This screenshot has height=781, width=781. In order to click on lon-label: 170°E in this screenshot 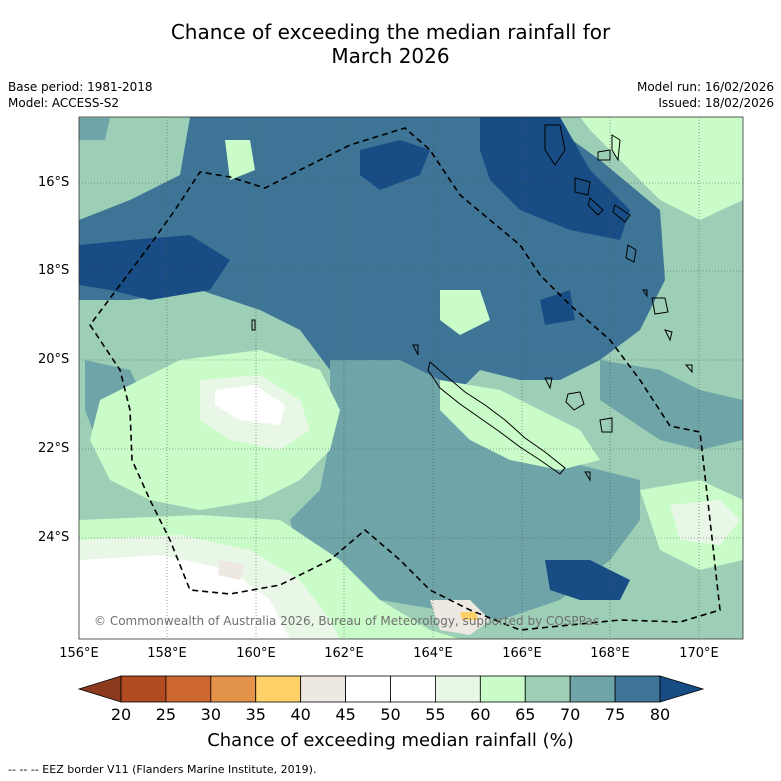, I will do `click(699, 653)`.